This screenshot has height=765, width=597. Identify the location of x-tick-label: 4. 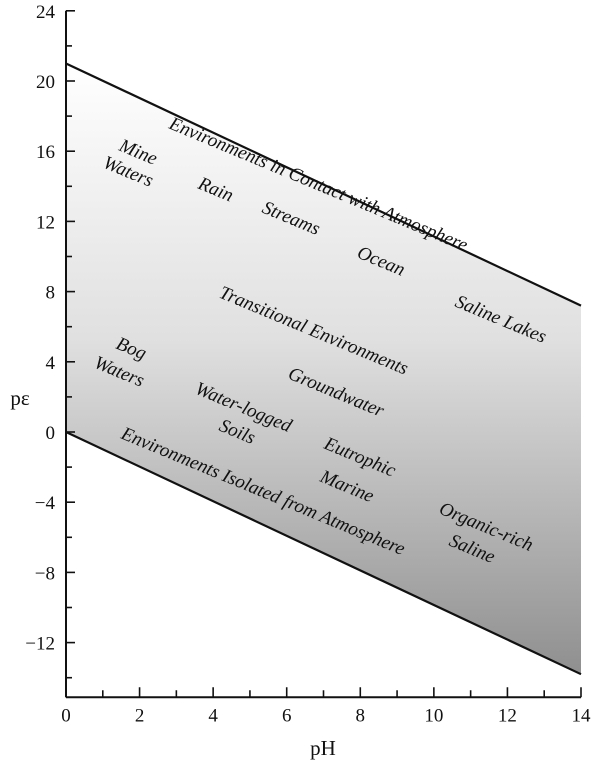
(213, 715).